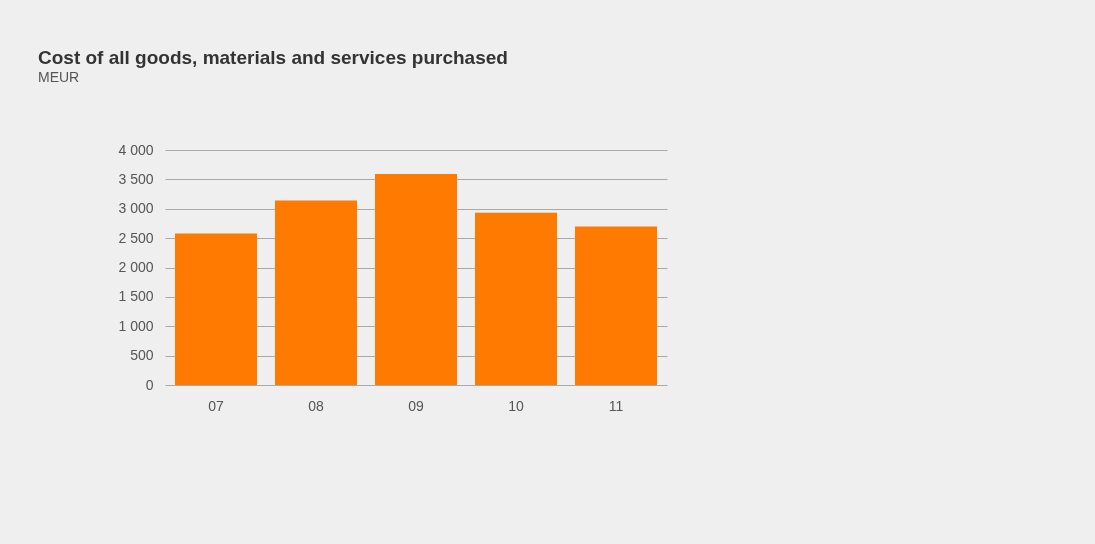 The width and height of the screenshot is (1095, 544). I want to click on y-tick-label: 2 500, so click(136, 237).